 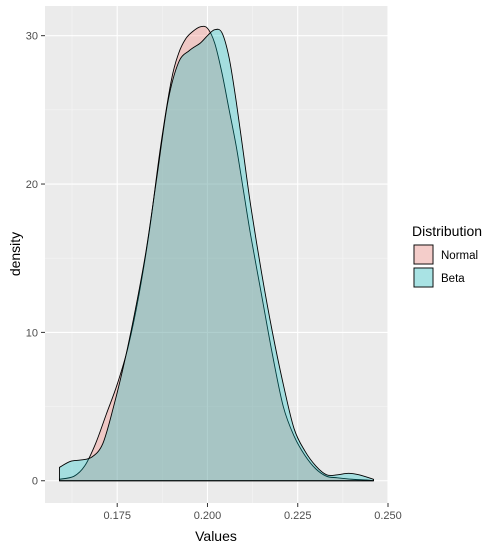 I want to click on x-tick-label: 0.250, so click(x=388, y=516).